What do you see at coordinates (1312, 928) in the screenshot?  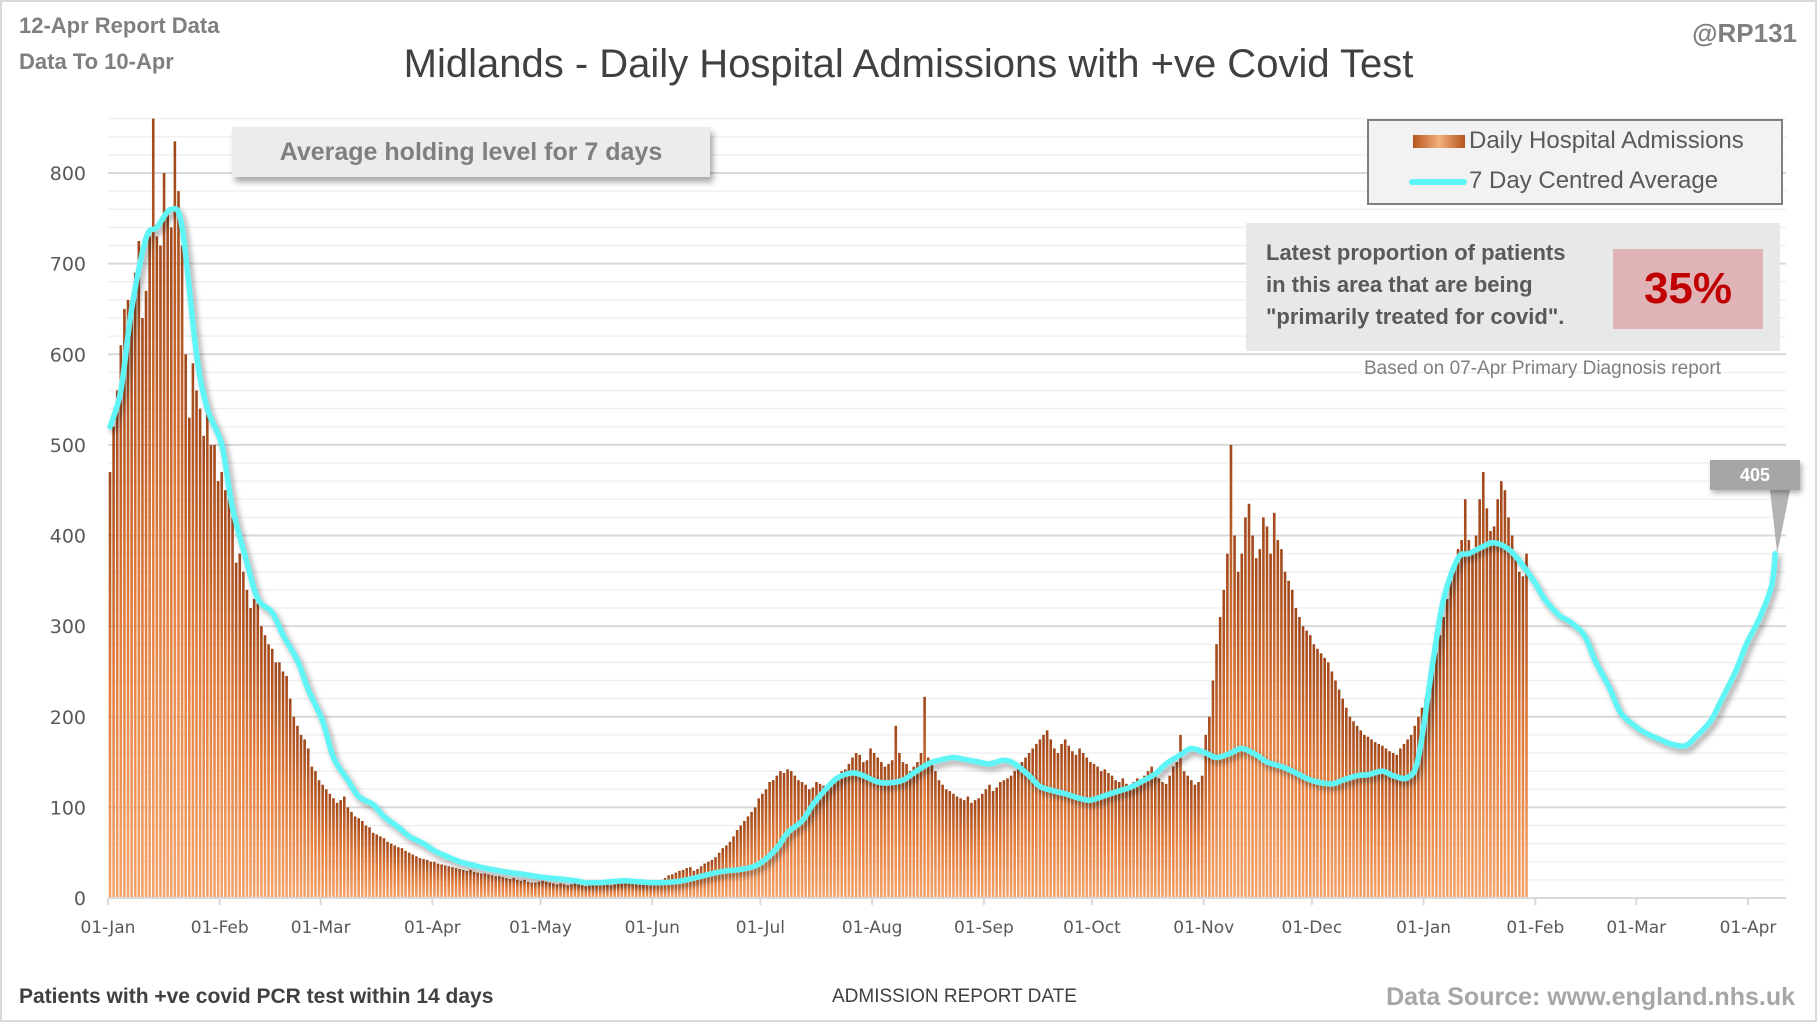 I see `x-tick-label: 01-Dec` at bounding box center [1312, 928].